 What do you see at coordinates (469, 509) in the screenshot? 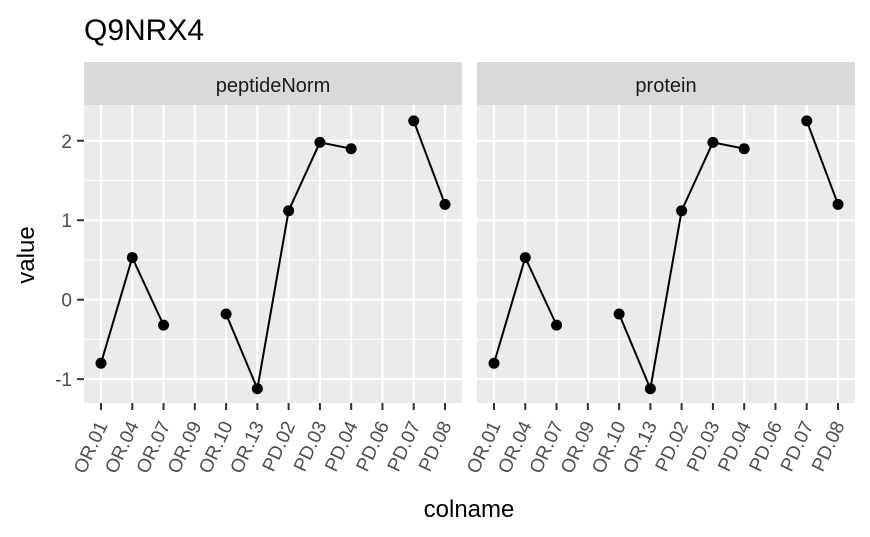
I see `x-axis-title: colname` at bounding box center [469, 509].